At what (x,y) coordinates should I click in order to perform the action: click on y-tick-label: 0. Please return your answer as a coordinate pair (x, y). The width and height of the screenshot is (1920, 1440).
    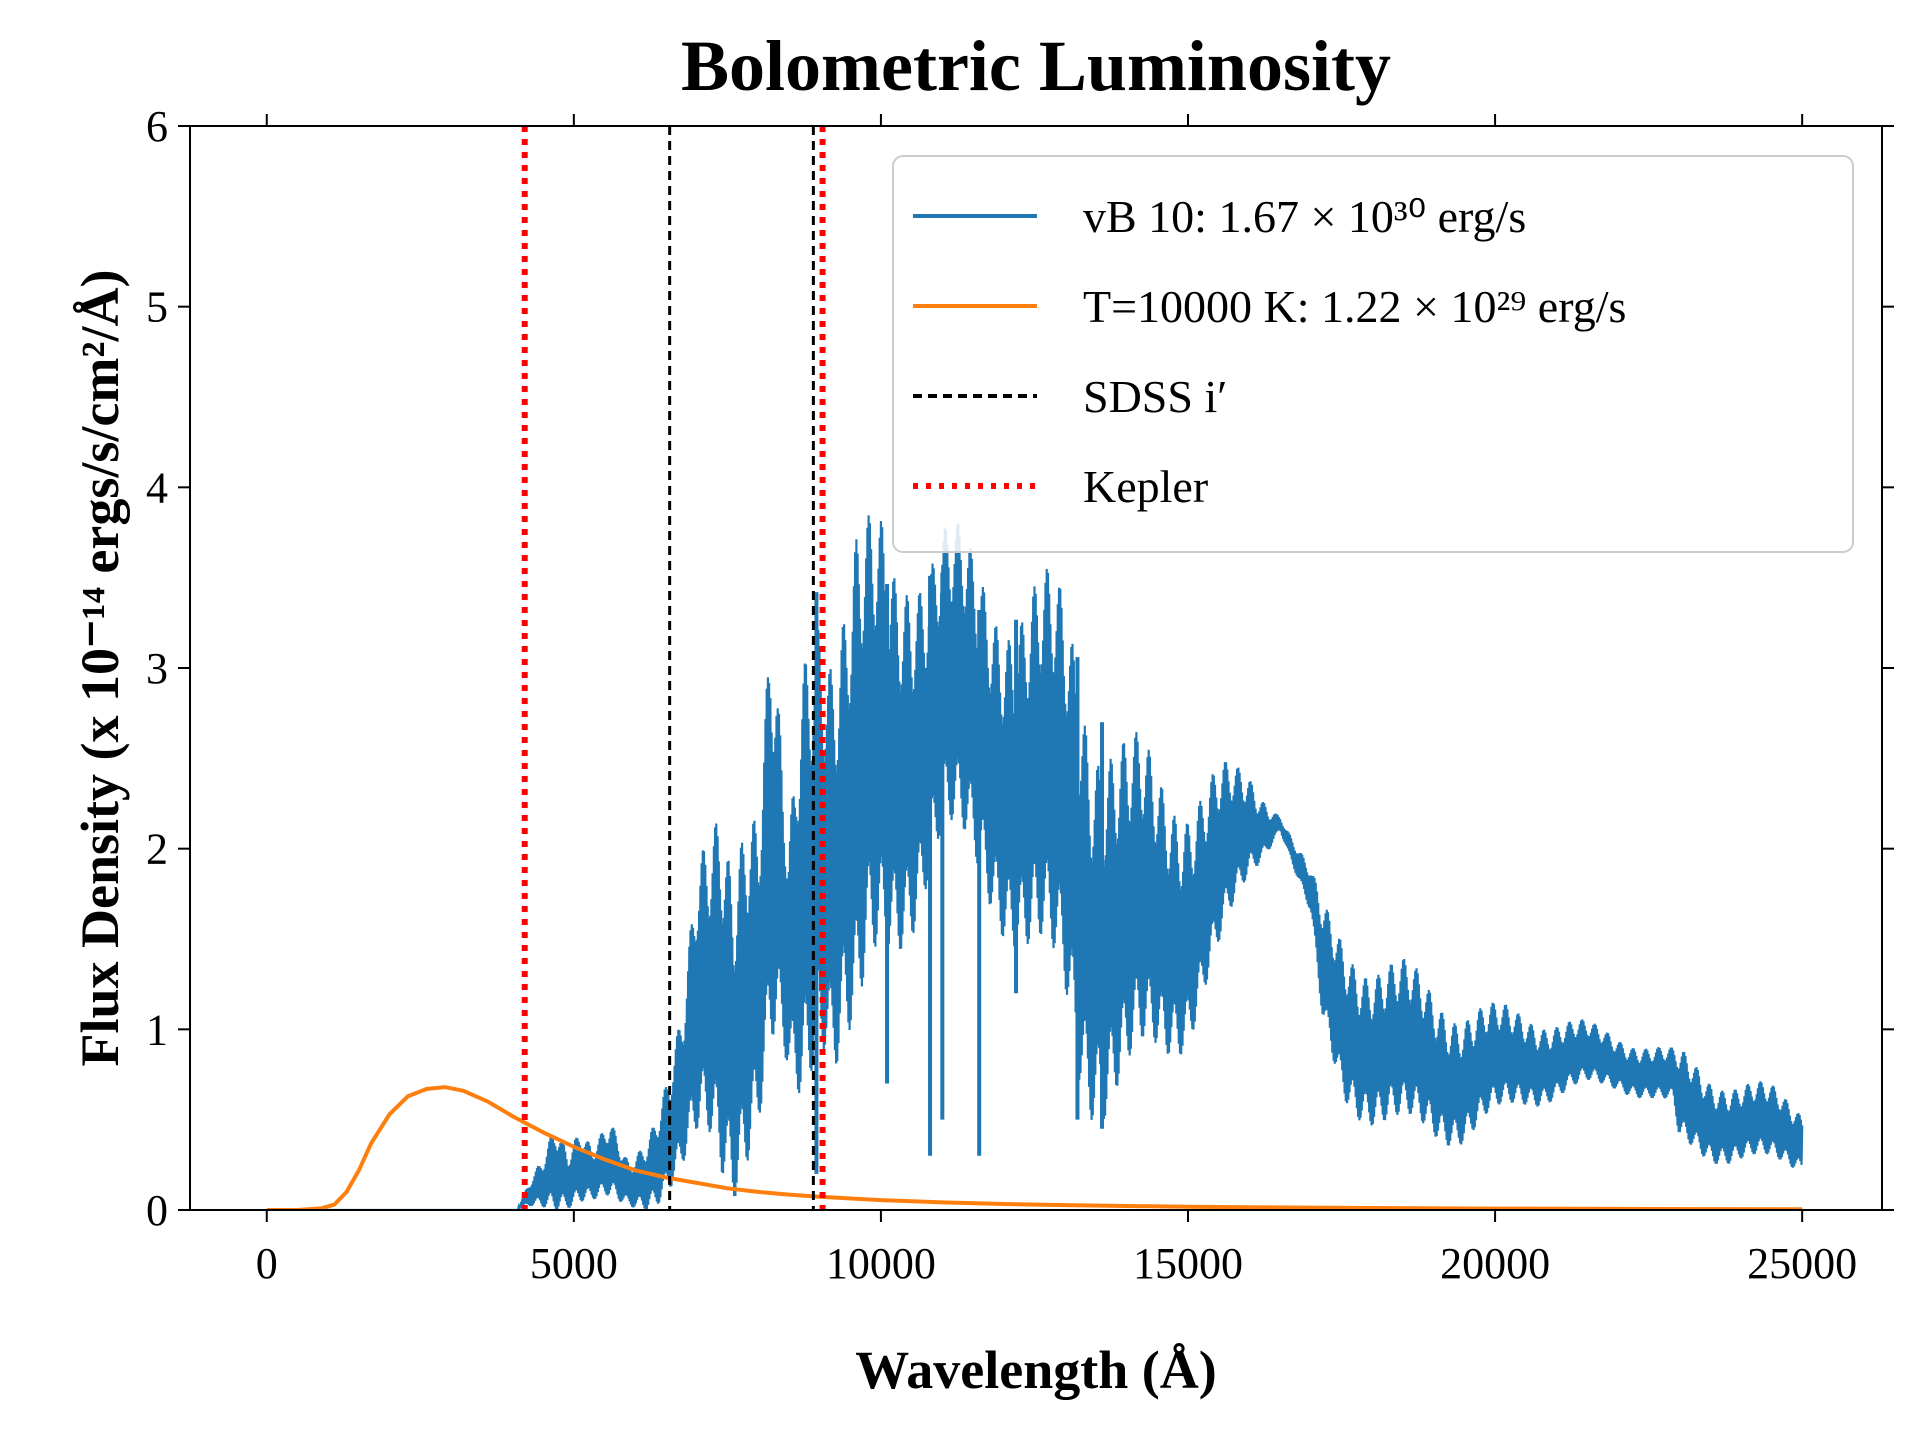
    Looking at the image, I should click on (157, 1210).